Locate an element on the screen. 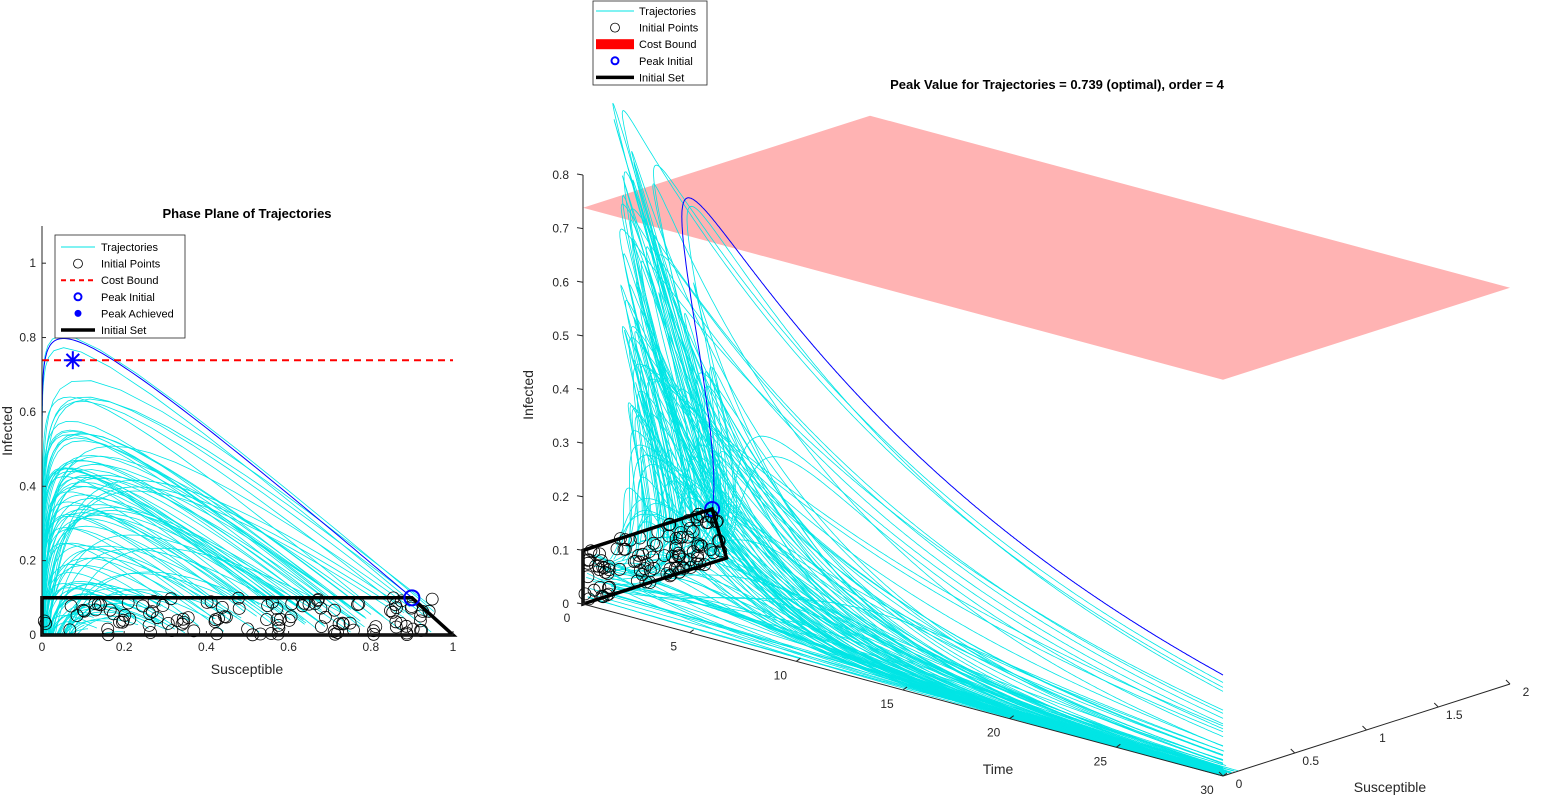 Image resolution: width=1559 pixels, height=796 pixels. phase-y-tick-label: 0.8 is located at coordinates (27, 338).